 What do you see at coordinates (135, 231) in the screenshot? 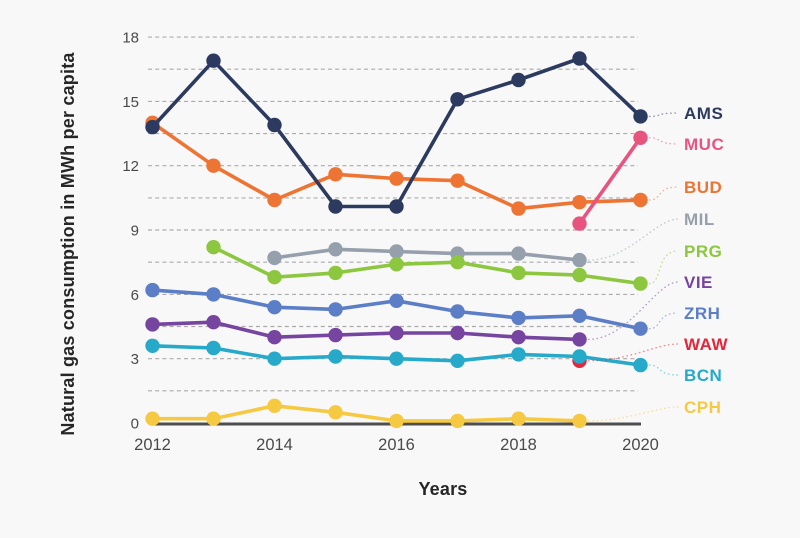
I see `y-tick-label: 9` at bounding box center [135, 231].